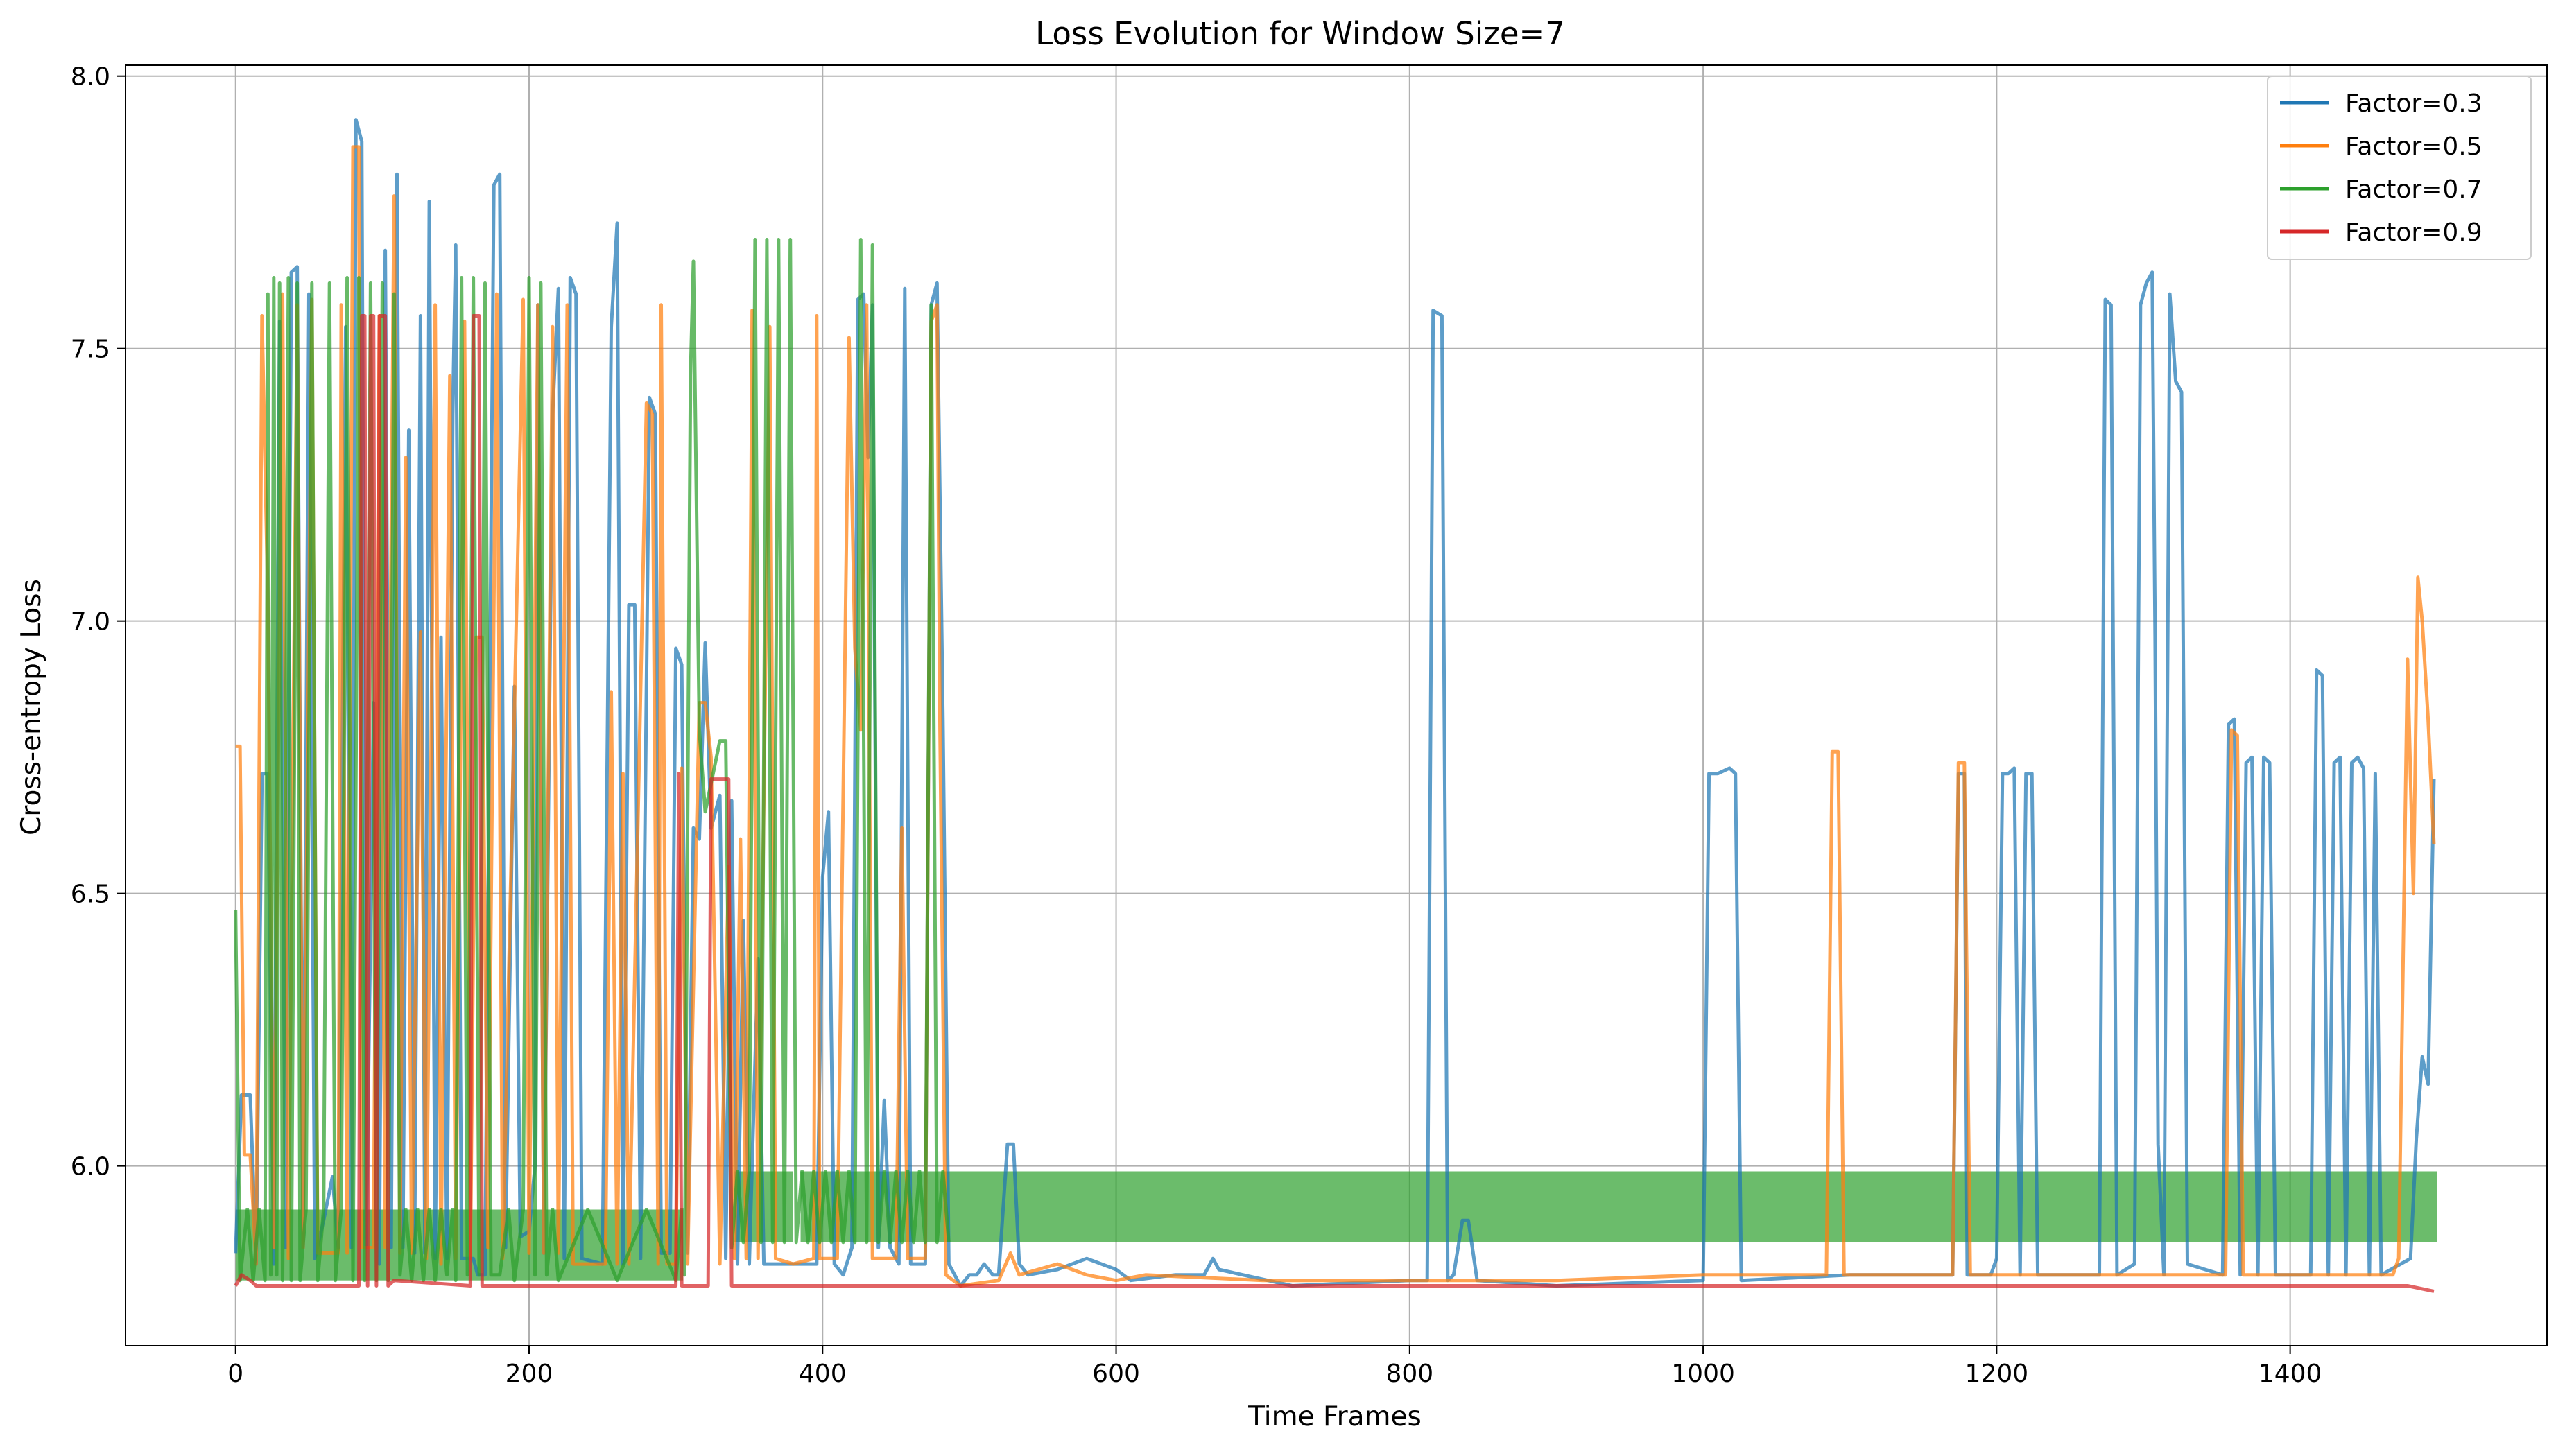  What do you see at coordinates (1275, 1367) in the screenshot?
I see `x-axis-ticks: 0 200 400 600 800 1000 1200 1400` at bounding box center [1275, 1367].